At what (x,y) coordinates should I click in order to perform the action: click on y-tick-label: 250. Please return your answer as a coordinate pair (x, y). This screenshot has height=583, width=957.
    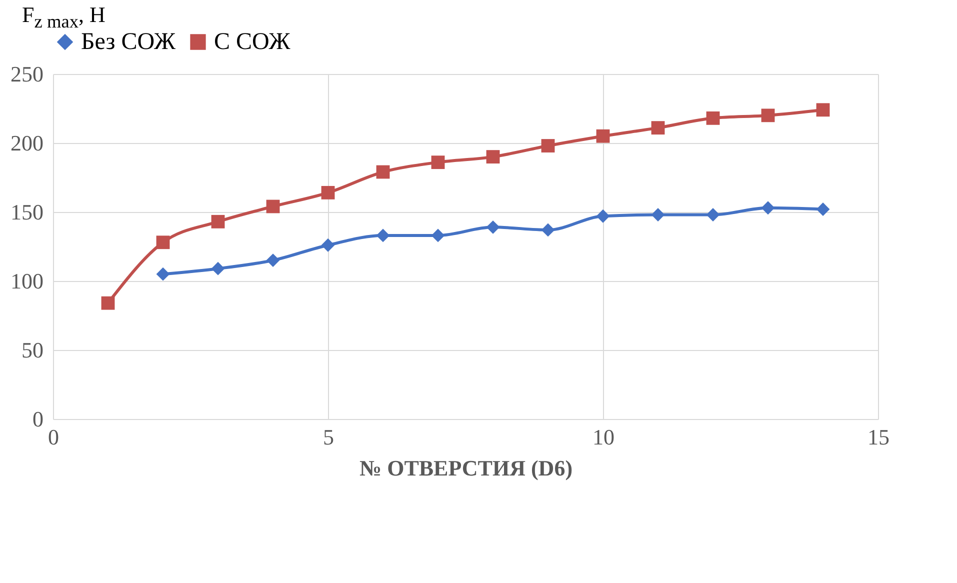
    Looking at the image, I should click on (27, 74).